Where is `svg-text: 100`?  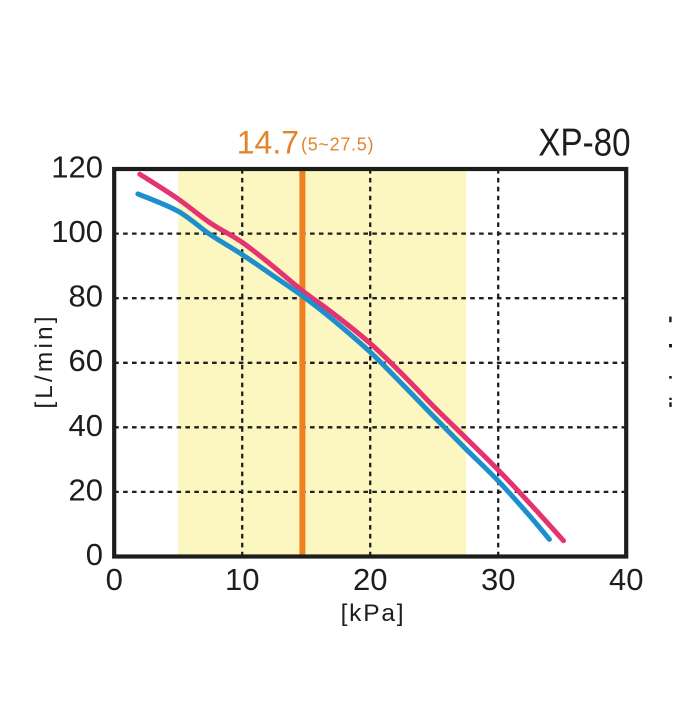 svg-text: 100 is located at coordinates (77, 231).